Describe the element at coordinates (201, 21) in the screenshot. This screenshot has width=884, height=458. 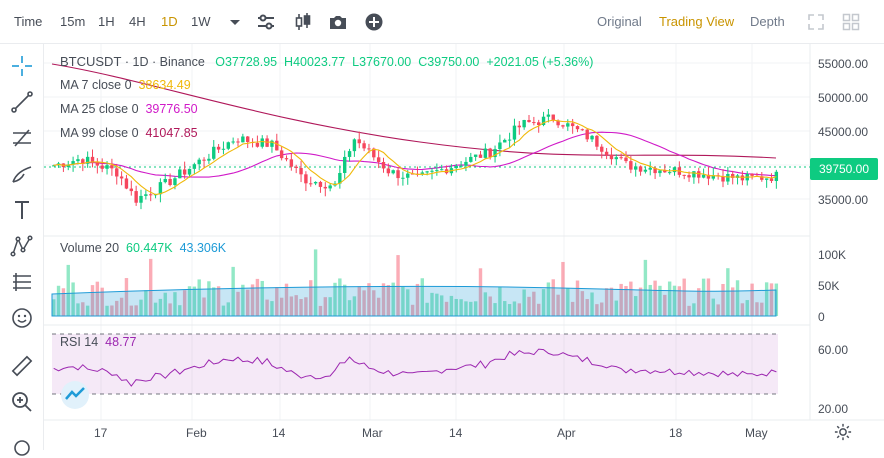
I see `timeframe-1w: 1W` at that location.